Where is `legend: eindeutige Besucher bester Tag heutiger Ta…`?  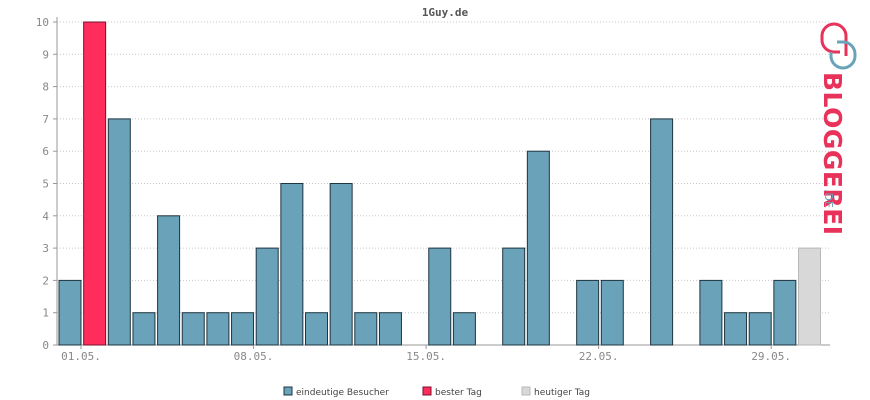 legend: eindeutige Besucher bester Tag heutiger Ta… is located at coordinates (436, 392).